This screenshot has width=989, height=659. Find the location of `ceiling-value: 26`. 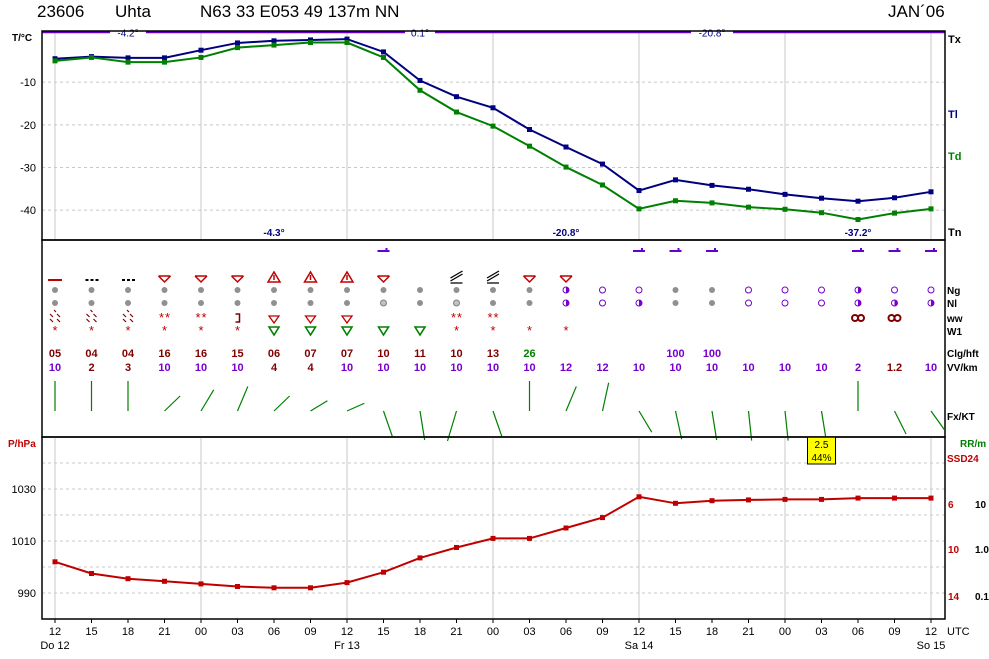

ceiling-value: 26 is located at coordinates (529, 354).